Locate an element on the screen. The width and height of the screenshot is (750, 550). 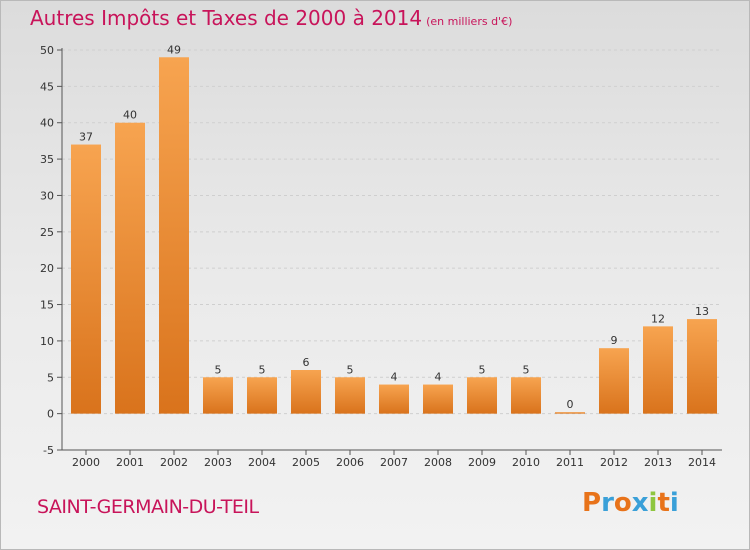
logo-letter: t is located at coordinates (663, 503).